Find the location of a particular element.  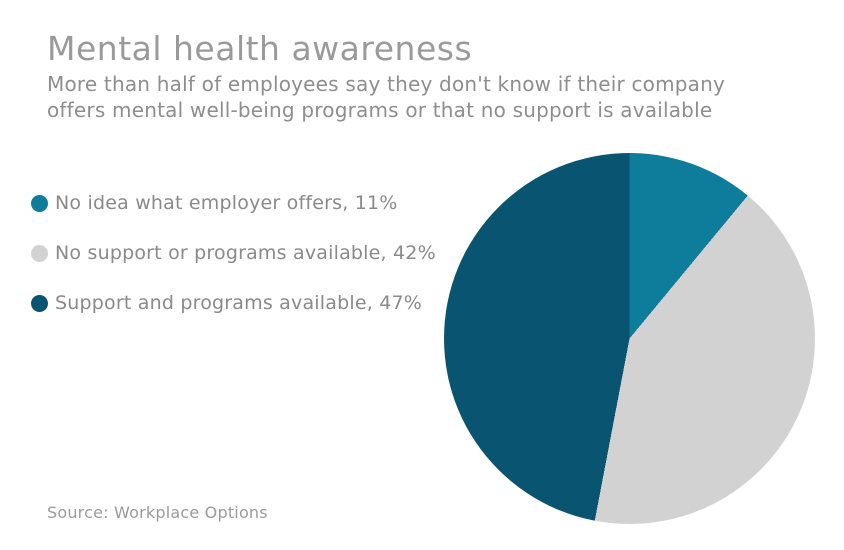

legend-item-label: Support and programs available, 47% is located at coordinates (239, 303).